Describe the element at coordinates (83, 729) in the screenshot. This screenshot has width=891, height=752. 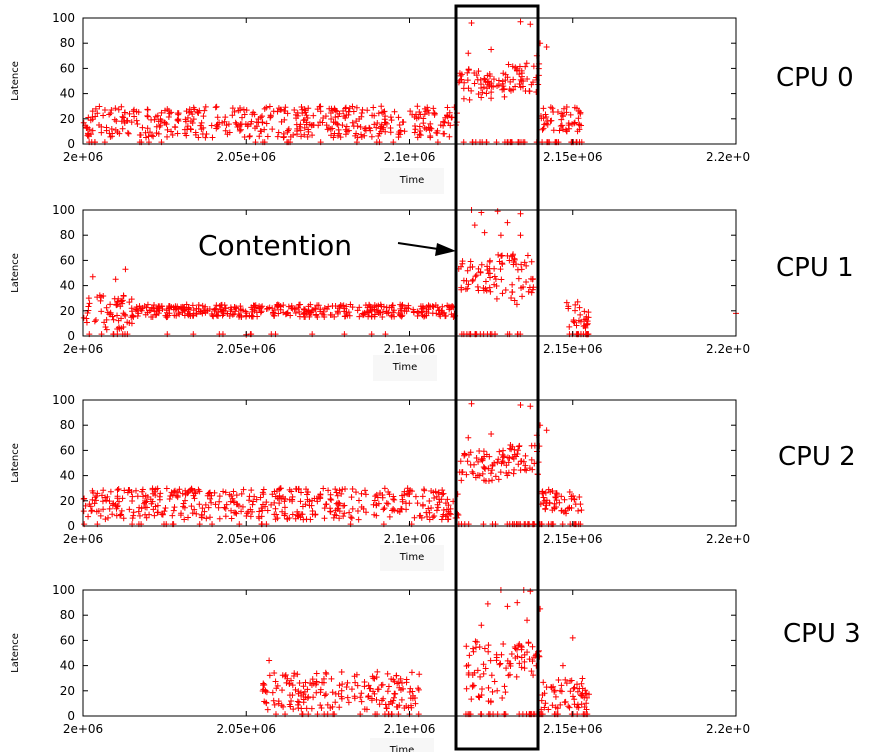
I see `x-tick-label: 2e+06` at that location.